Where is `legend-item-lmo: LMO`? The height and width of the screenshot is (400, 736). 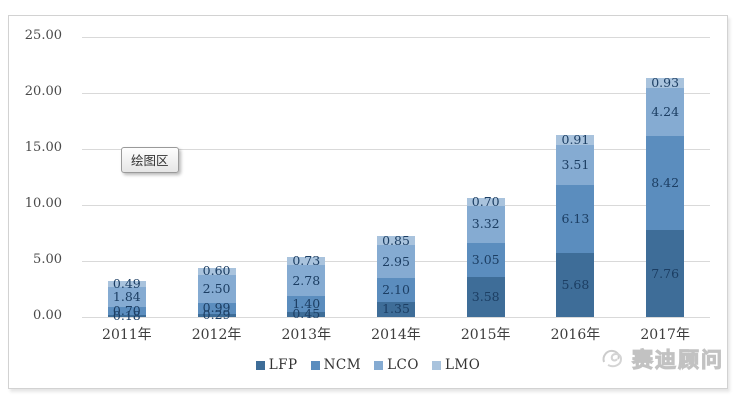 legend-item-lmo: LMO is located at coordinates (456, 365).